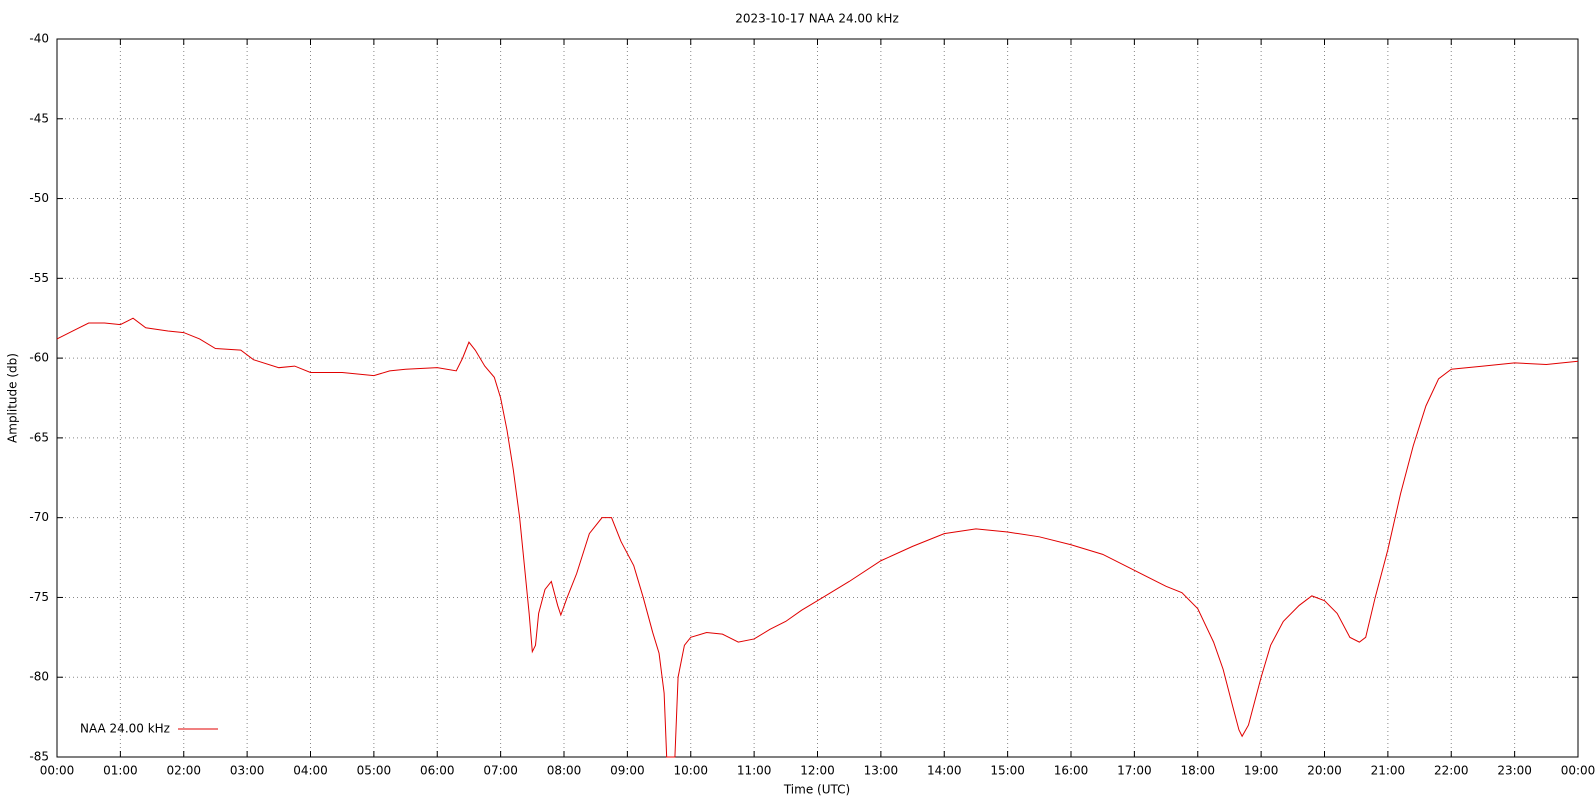 Image resolution: width=1596 pixels, height=797 pixels. I want to click on legend-label: NAA 24.00 kHz, so click(125, 729).